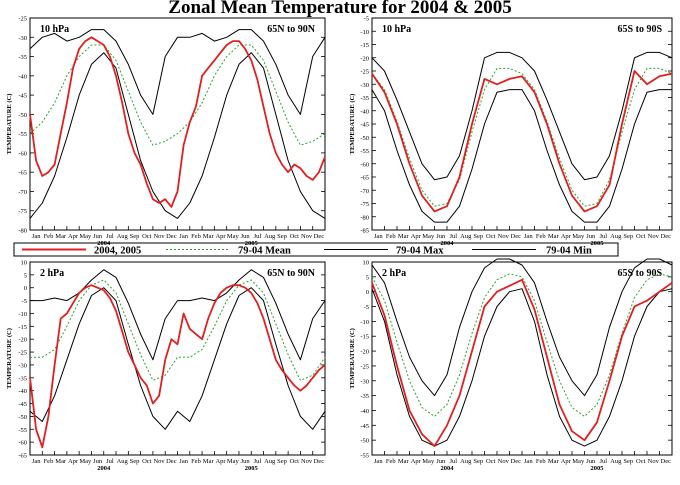 This screenshot has width=680, height=485. I want to click on y-tick-label: -20, so click(364, 352).